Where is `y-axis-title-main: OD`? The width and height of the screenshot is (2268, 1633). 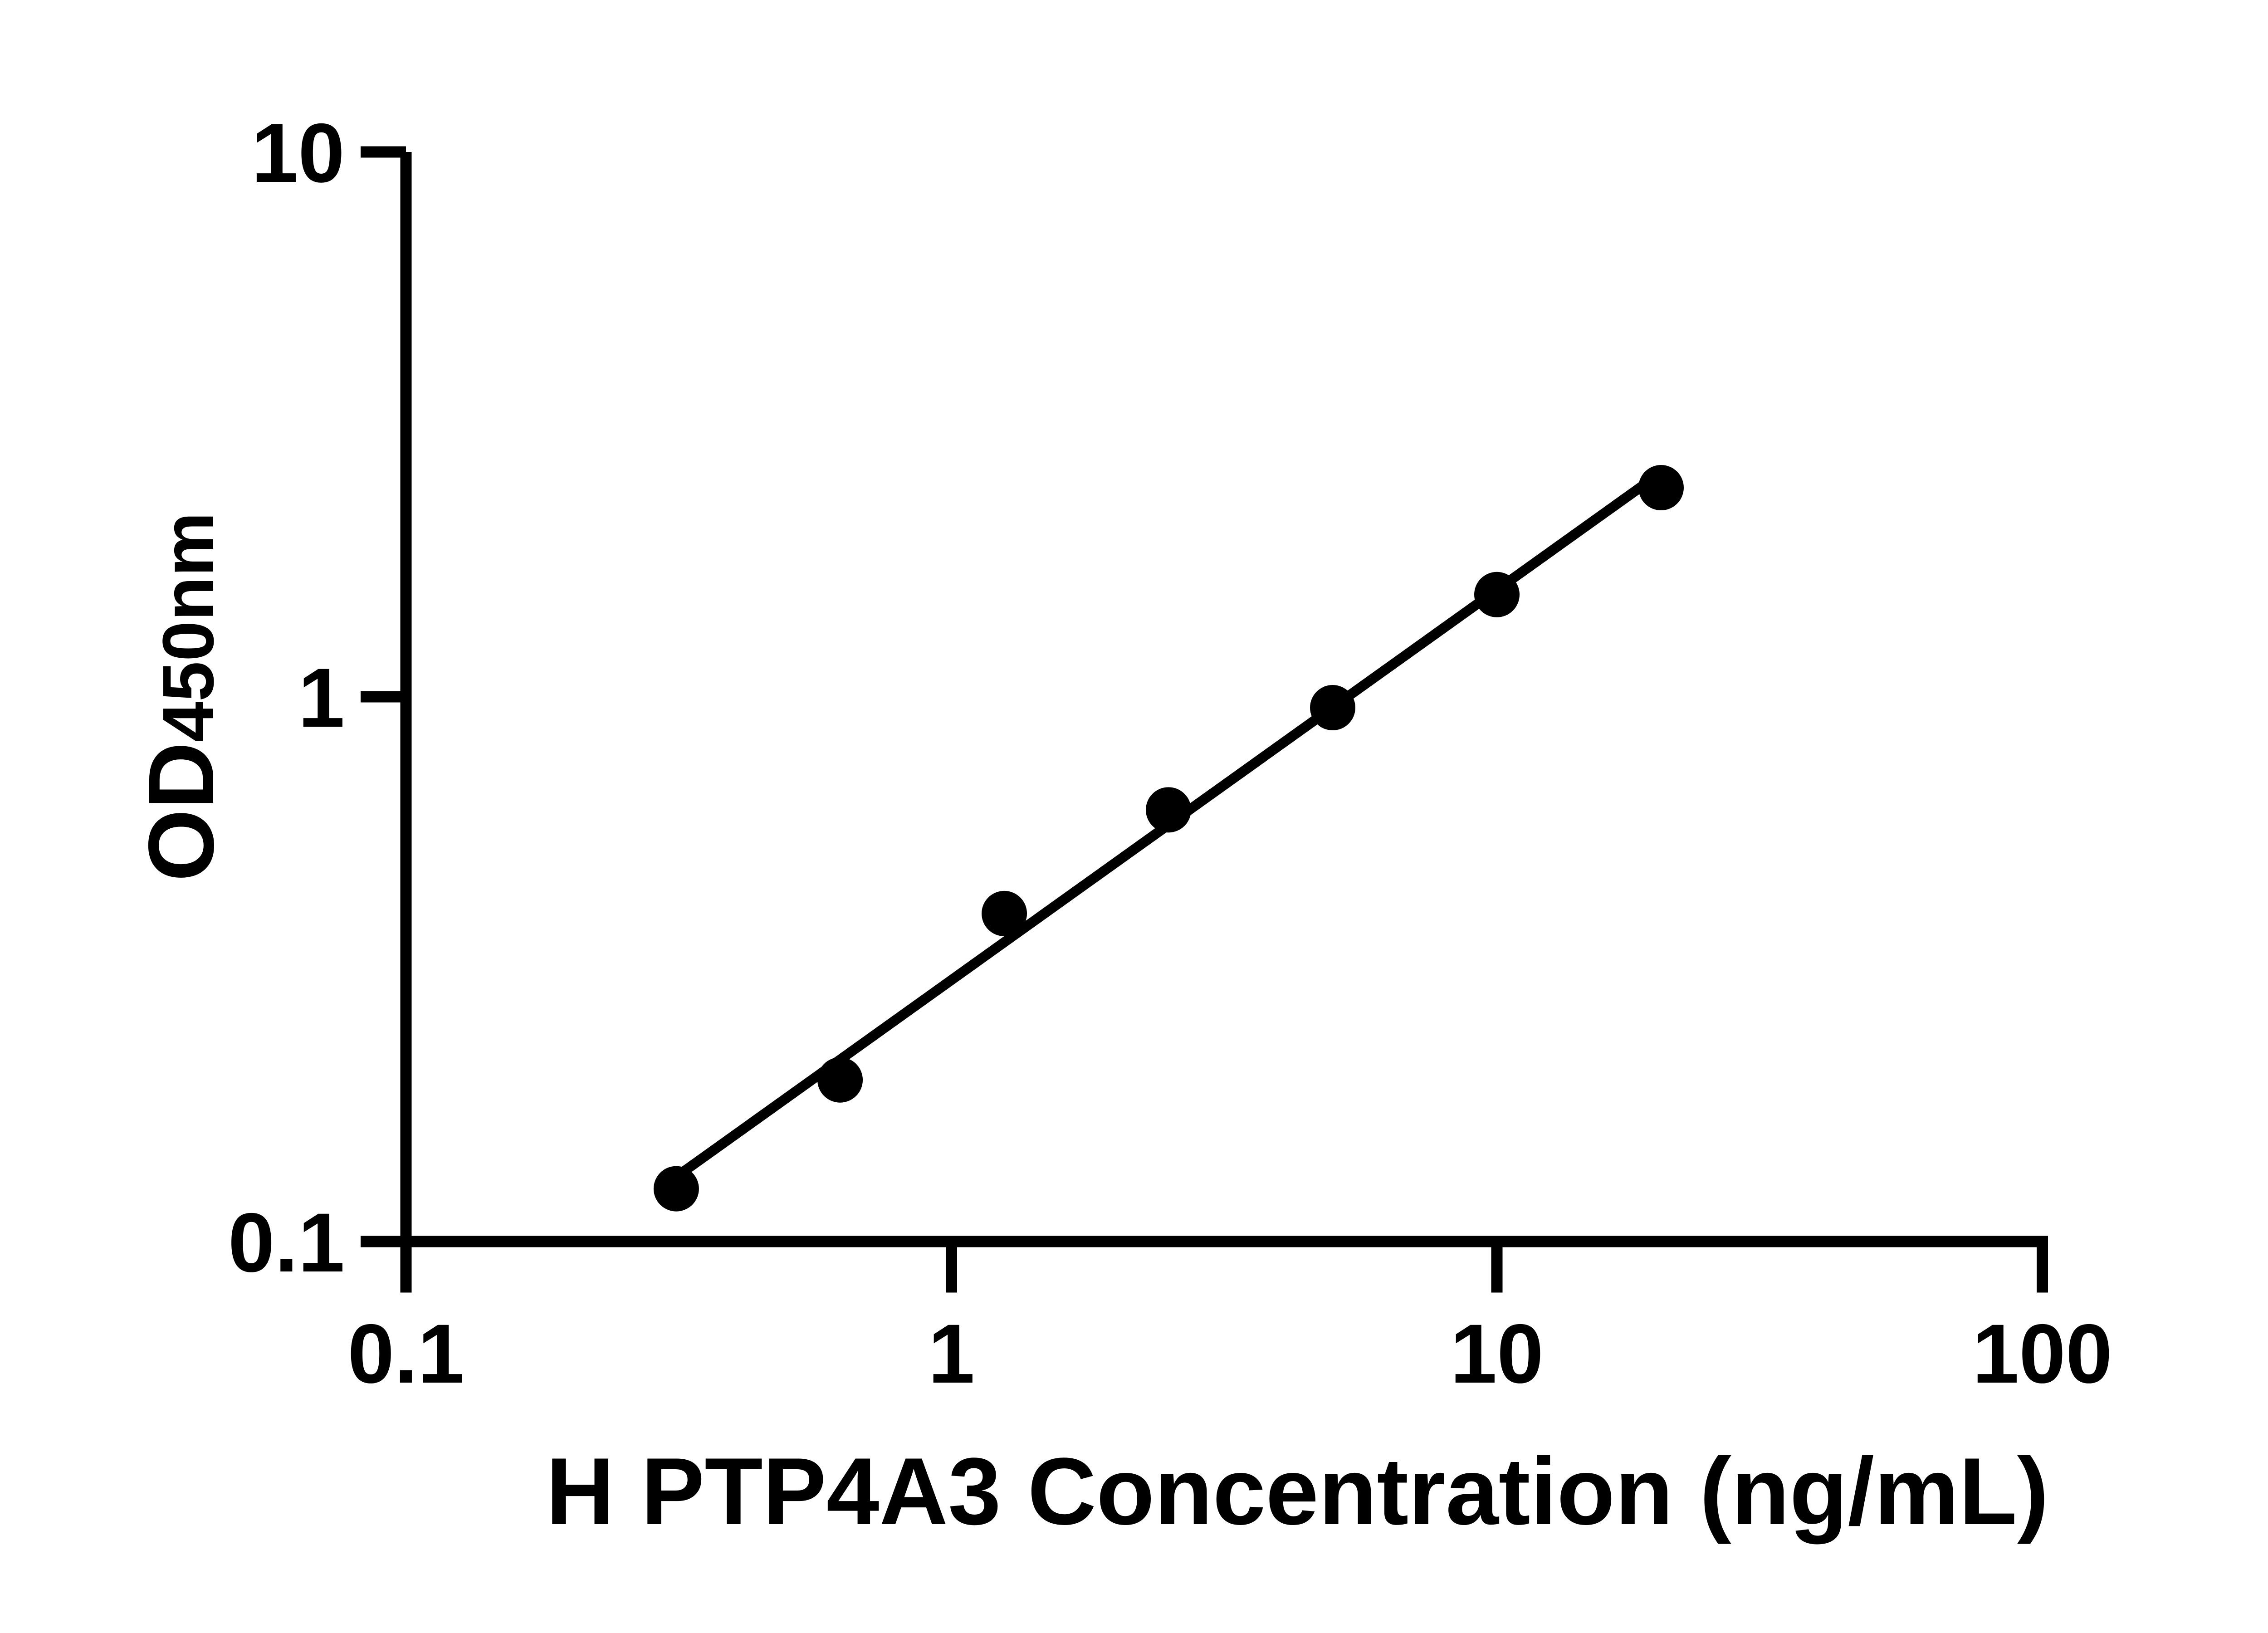 y-axis-title-main: OD is located at coordinates (181, 812).